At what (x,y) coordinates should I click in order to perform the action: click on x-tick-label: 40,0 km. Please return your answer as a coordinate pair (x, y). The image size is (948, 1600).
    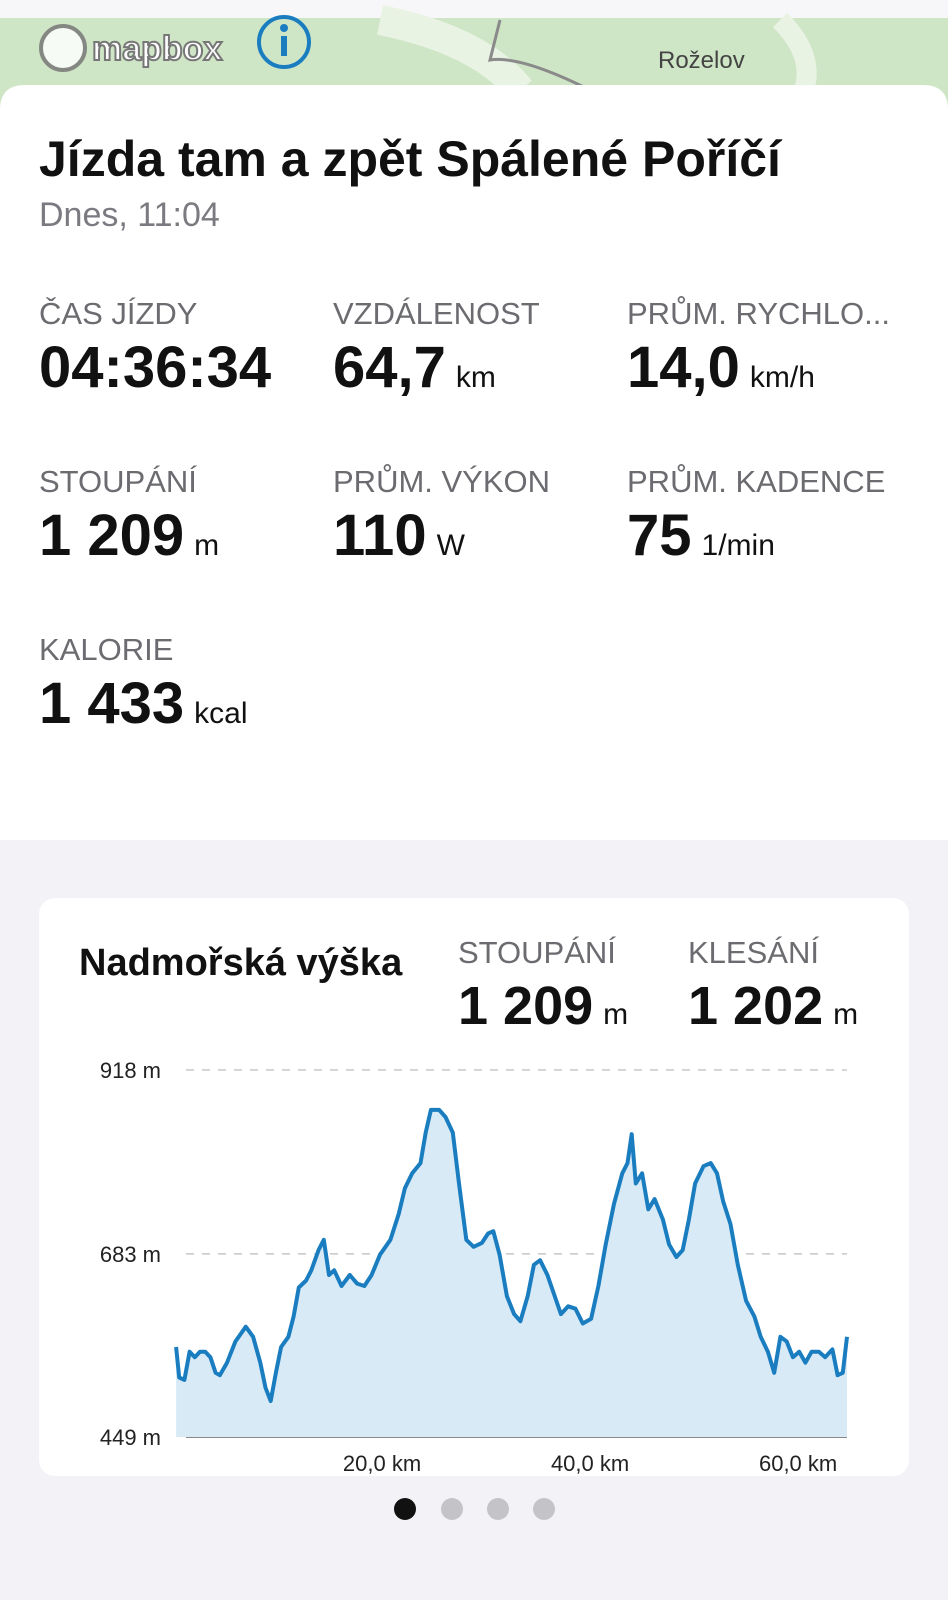
    Looking at the image, I should click on (590, 1463).